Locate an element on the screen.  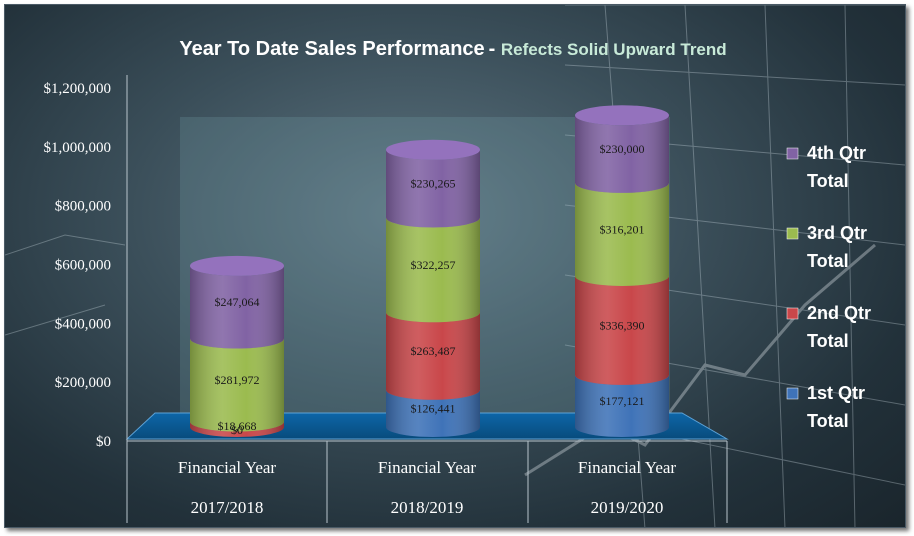
y-tick-label: $600,000 is located at coordinates (83, 266).